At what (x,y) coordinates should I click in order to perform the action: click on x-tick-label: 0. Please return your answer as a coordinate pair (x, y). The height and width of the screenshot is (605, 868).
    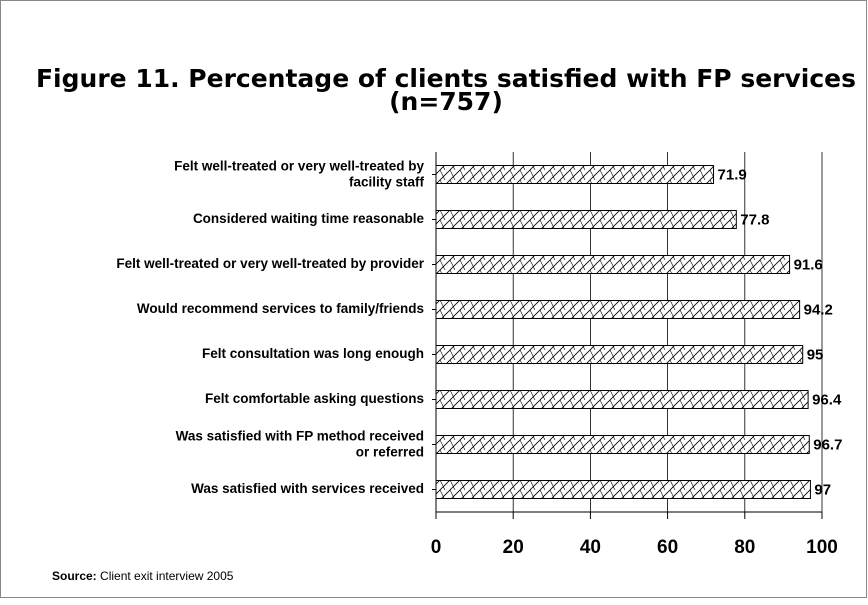
    Looking at the image, I should click on (436, 547).